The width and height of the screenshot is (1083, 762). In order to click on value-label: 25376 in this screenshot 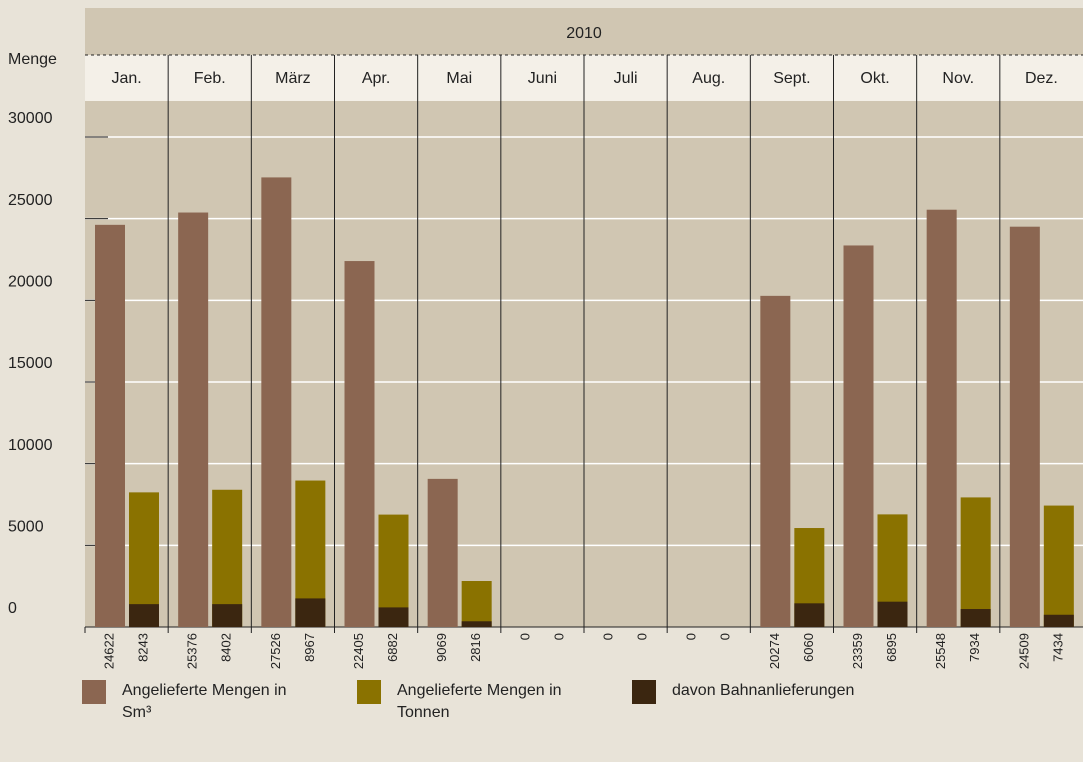, I will do `click(192, 651)`.